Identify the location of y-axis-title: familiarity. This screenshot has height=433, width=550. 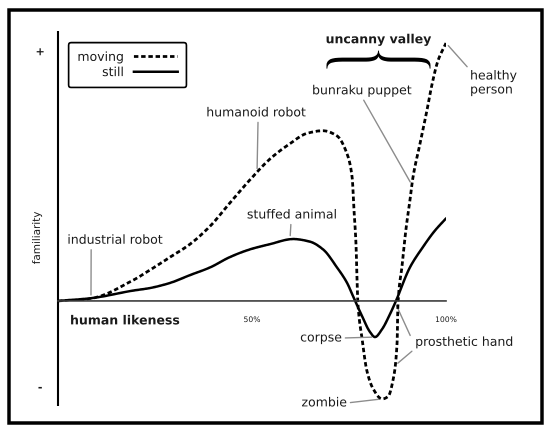
(37, 238).